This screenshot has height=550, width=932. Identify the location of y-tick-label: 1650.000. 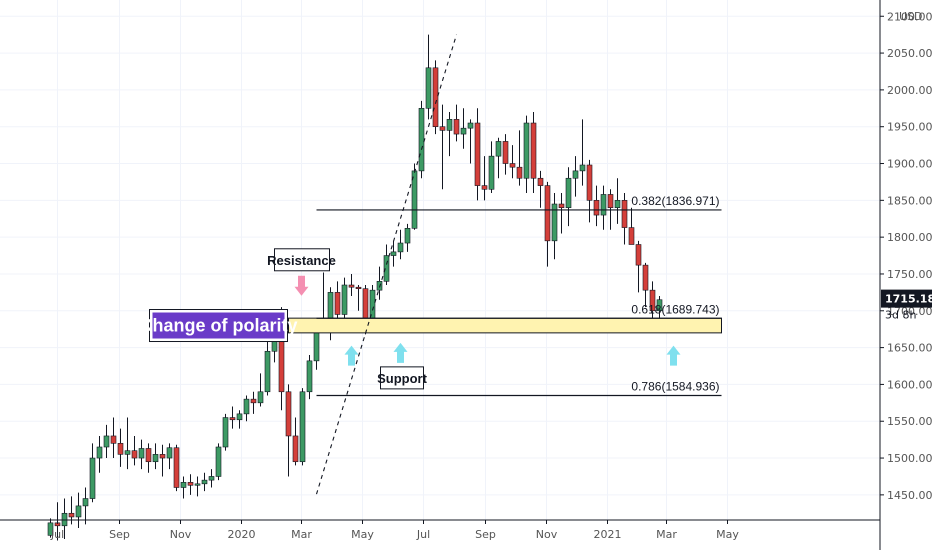
(909, 348).